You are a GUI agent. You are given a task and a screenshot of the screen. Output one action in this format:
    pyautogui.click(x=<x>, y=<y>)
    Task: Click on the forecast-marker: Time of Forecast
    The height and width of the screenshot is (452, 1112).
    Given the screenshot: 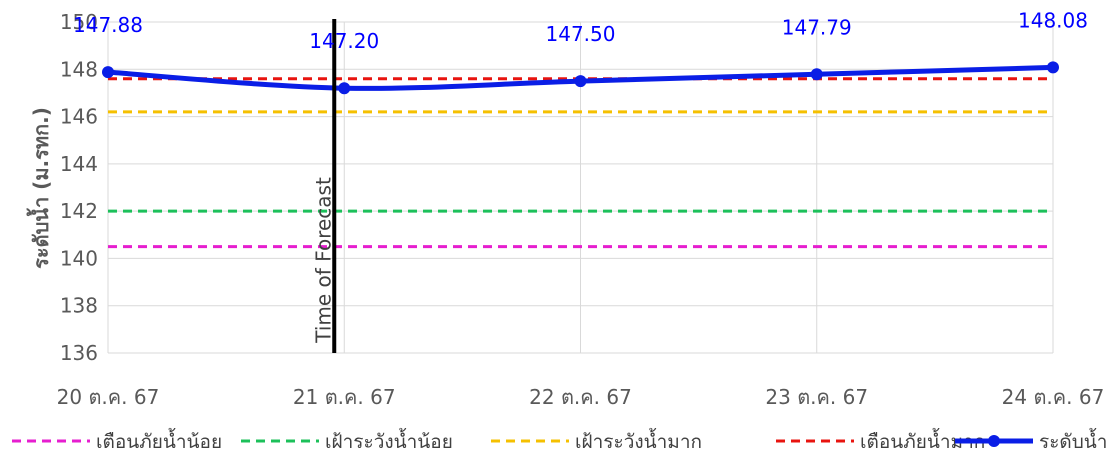 What is the action you would take?
    pyautogui.click(x=324, y=186)
    